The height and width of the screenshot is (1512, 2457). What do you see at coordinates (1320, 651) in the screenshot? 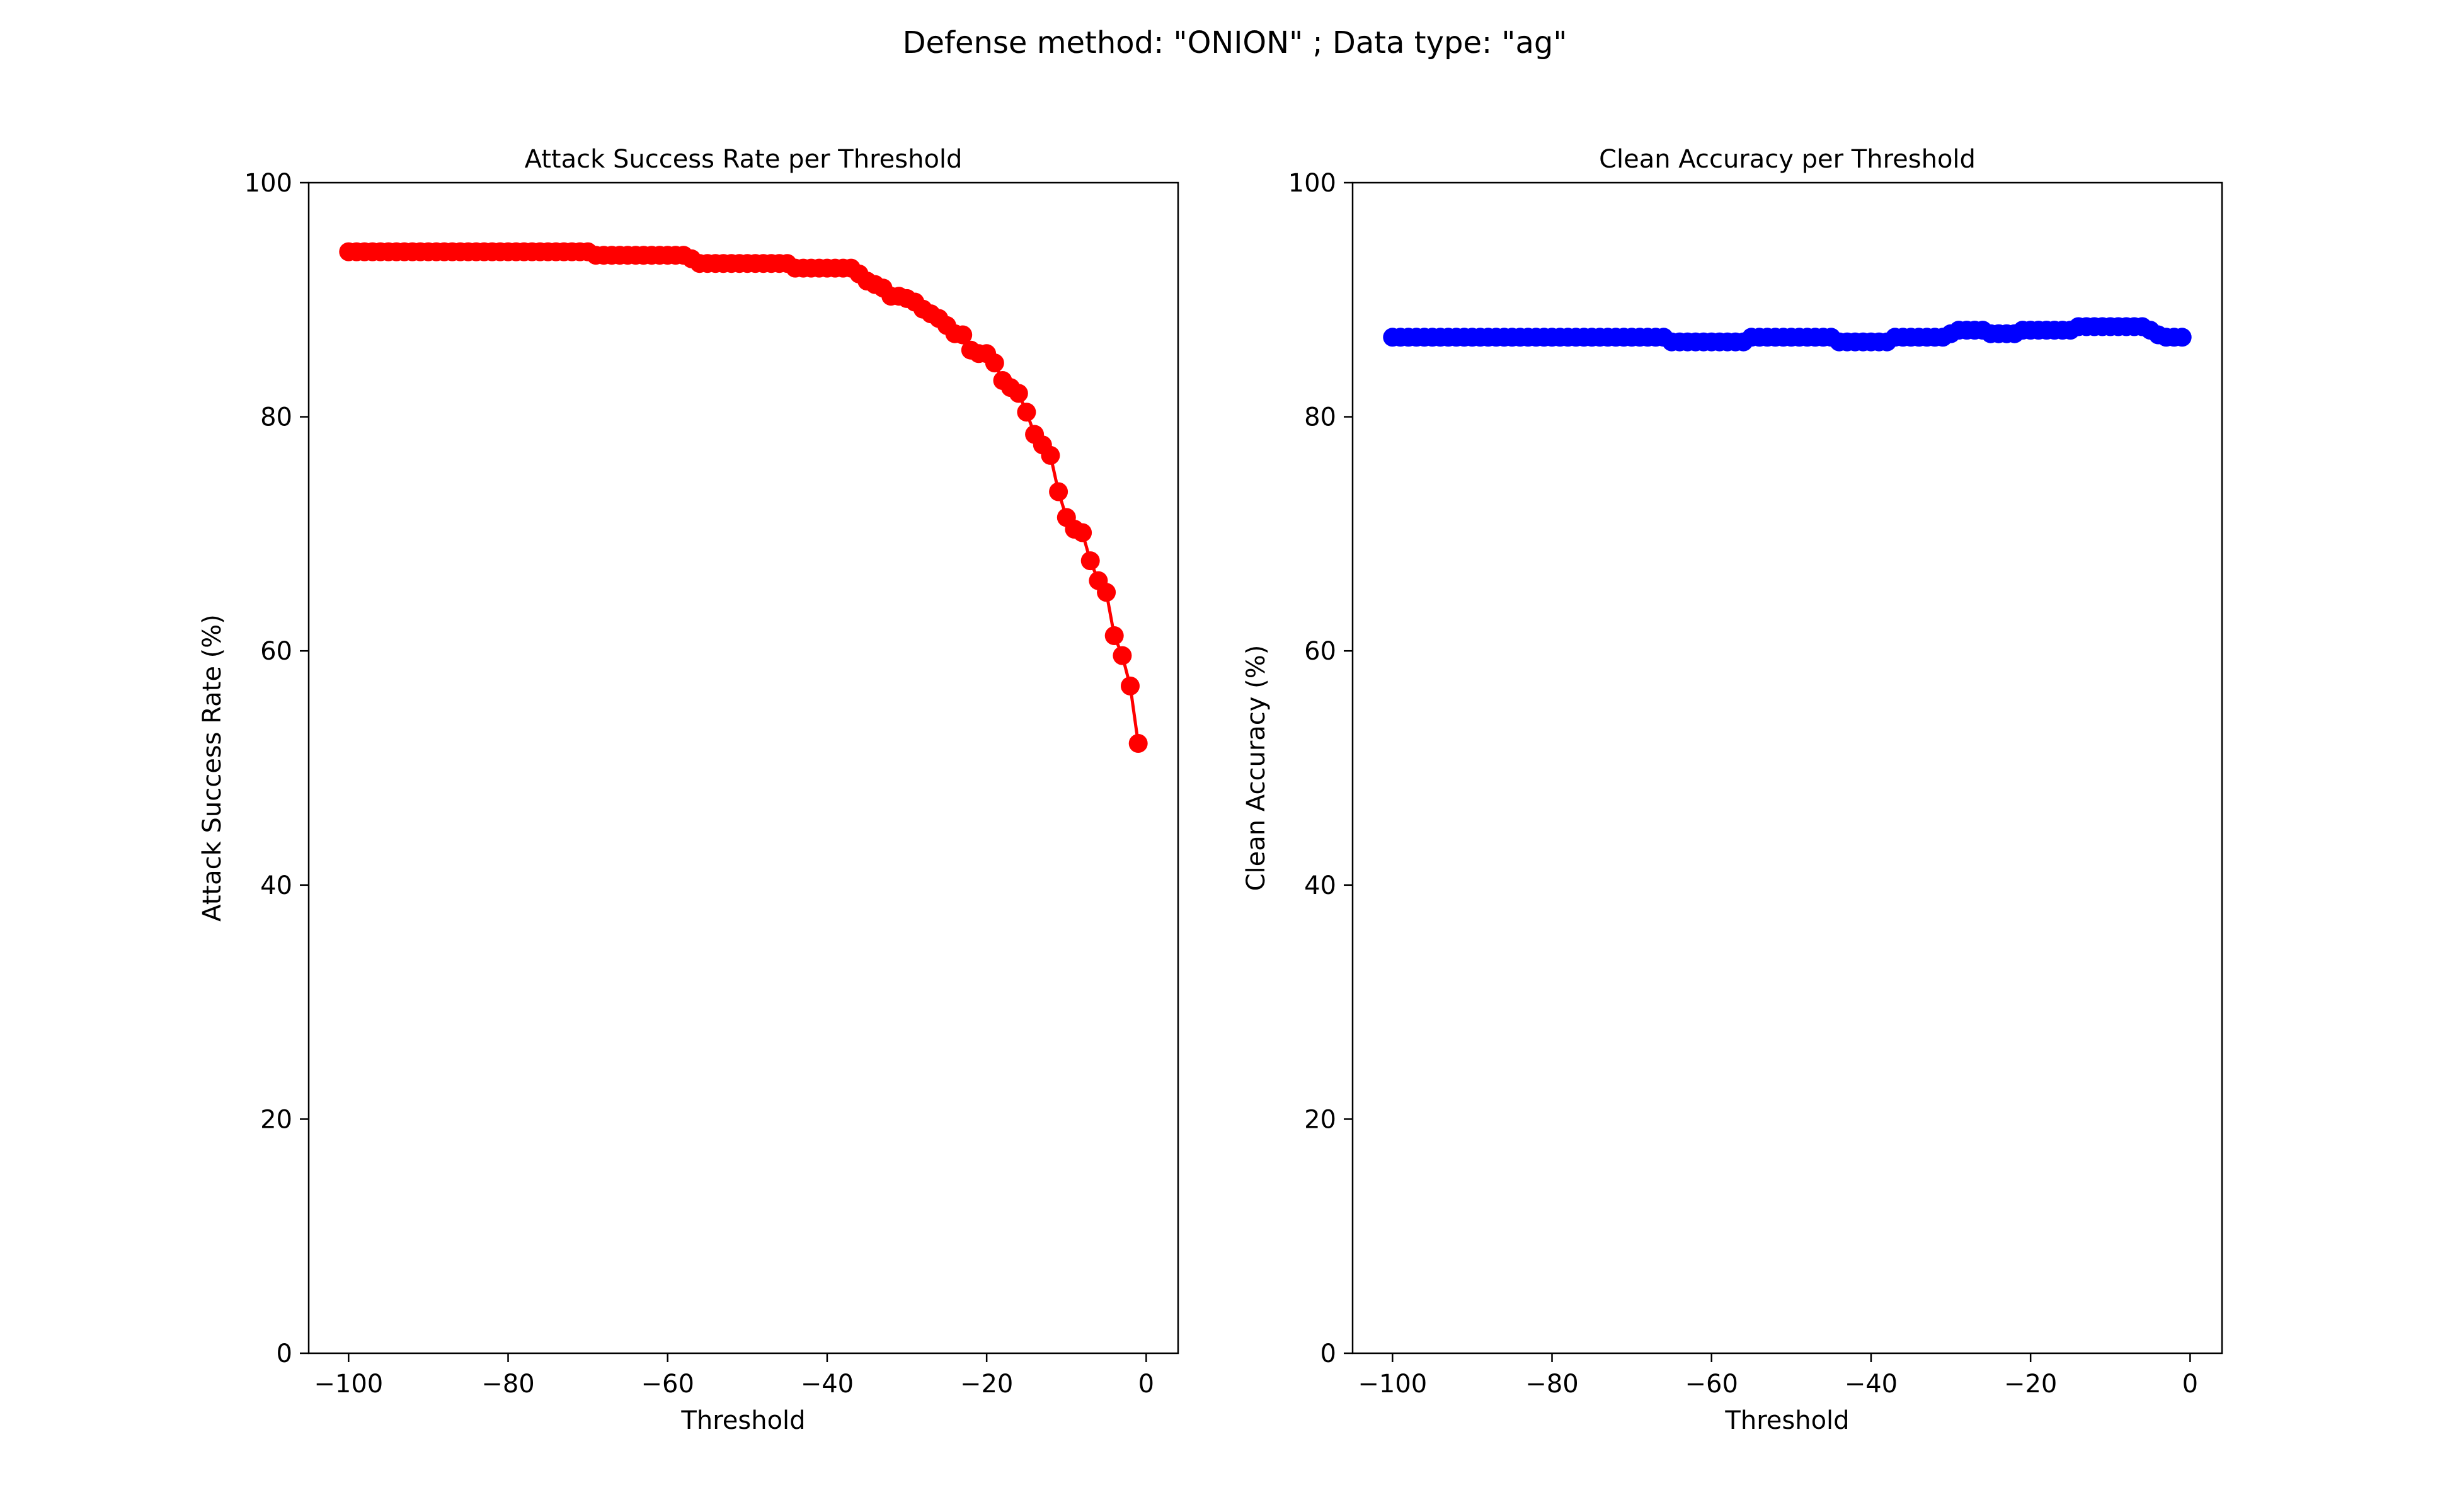
I see `clean-accuracy-y-tick-label: 60` at bounding box center [1320, 651].